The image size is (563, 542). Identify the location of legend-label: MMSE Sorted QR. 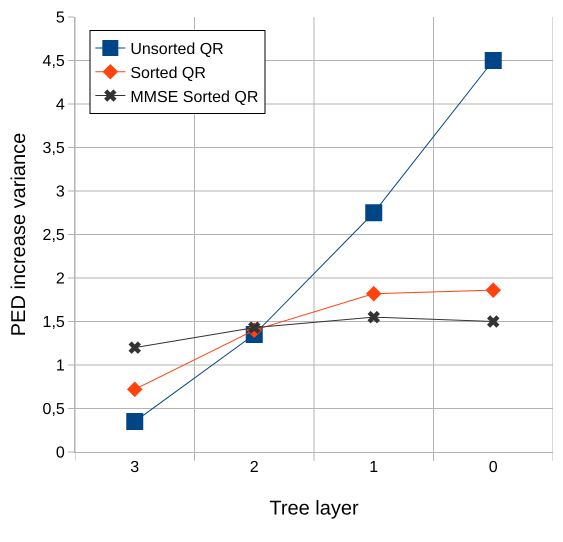
(194, 97).